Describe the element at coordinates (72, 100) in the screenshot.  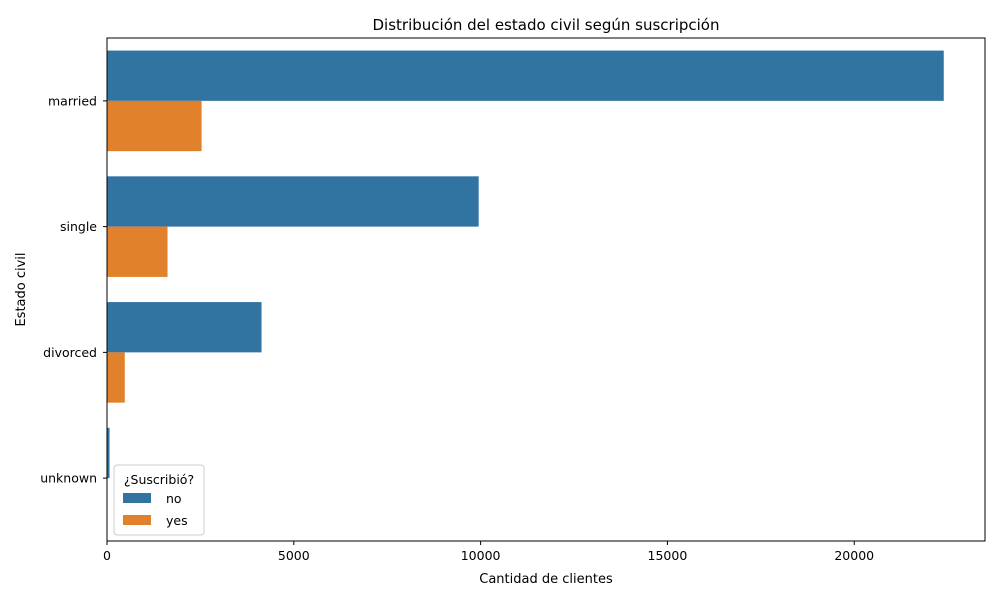
I see `y-tick-label: married` at that location.